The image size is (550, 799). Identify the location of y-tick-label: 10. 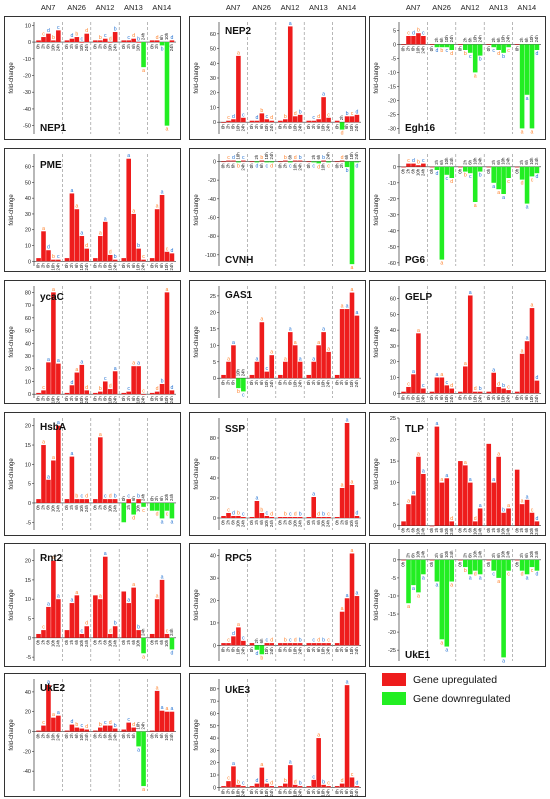
(28, 382).